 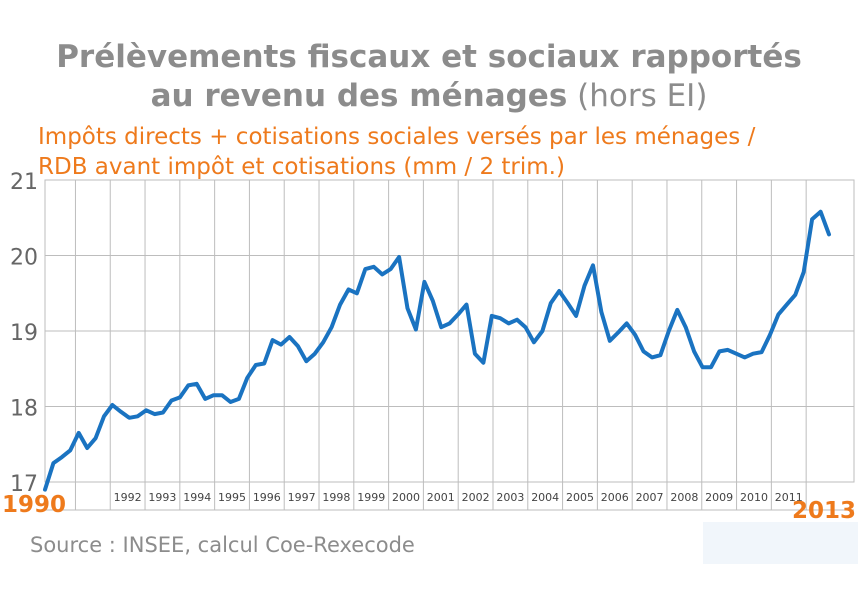 What do you see at coordinates (359, 96) in the screenshot?
I see `chart-title-line2-bold: au revenu des ménages` at bounding box center [359, 96].